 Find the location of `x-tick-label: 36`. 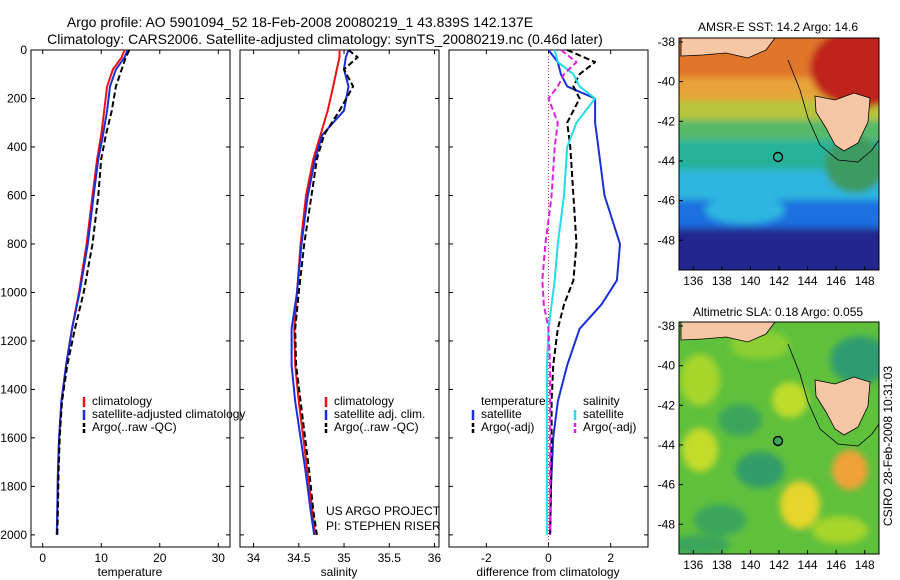

x-tick-label: 36 is located at coordinates (435, 558).